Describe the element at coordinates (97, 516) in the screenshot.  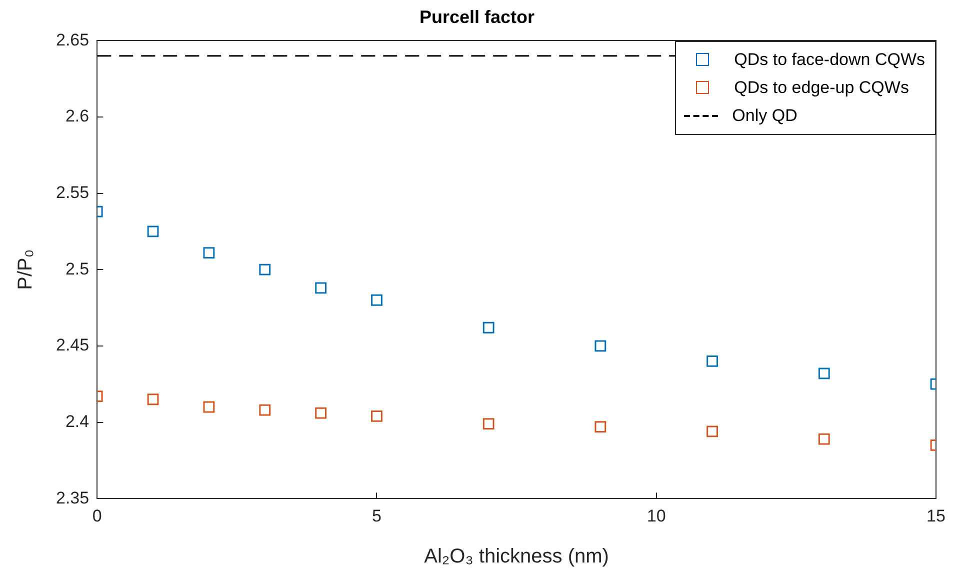
I see `x-tick-label: 0` at that location.